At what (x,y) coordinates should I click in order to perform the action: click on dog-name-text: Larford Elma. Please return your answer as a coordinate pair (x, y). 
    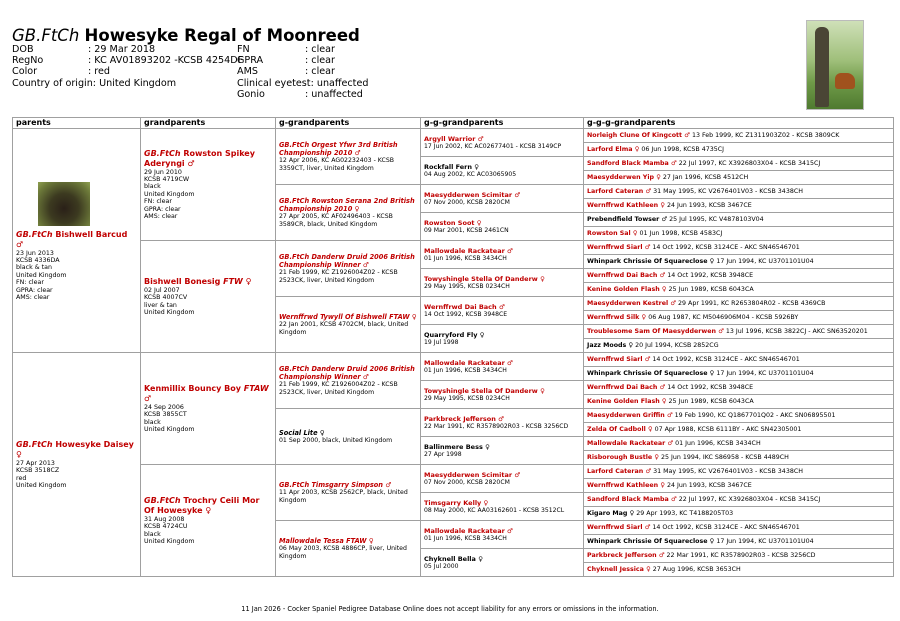
    Looking at the image, I should click on (610, 149).